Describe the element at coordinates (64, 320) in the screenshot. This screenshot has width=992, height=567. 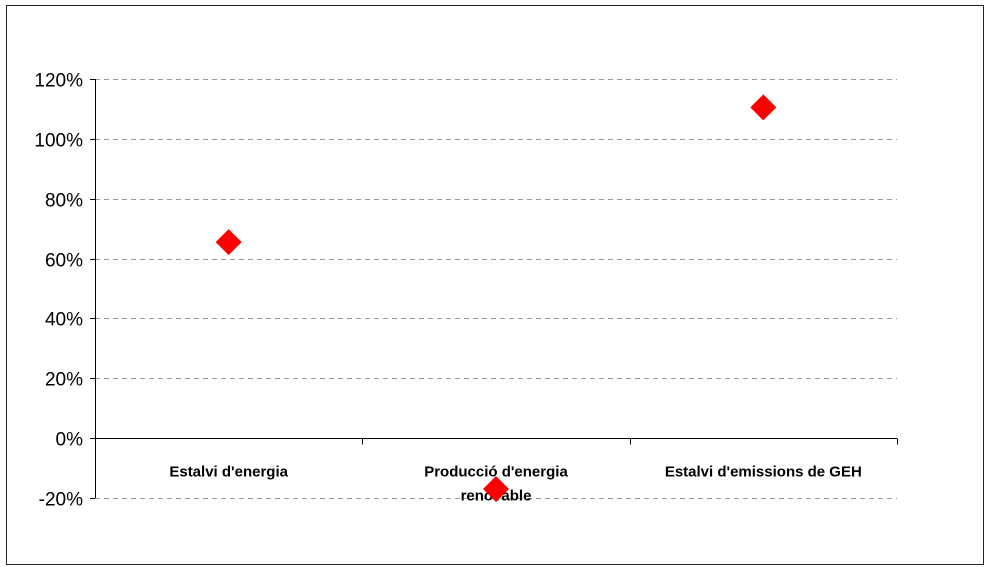
I see `y-tick-label: 40%` at that location.